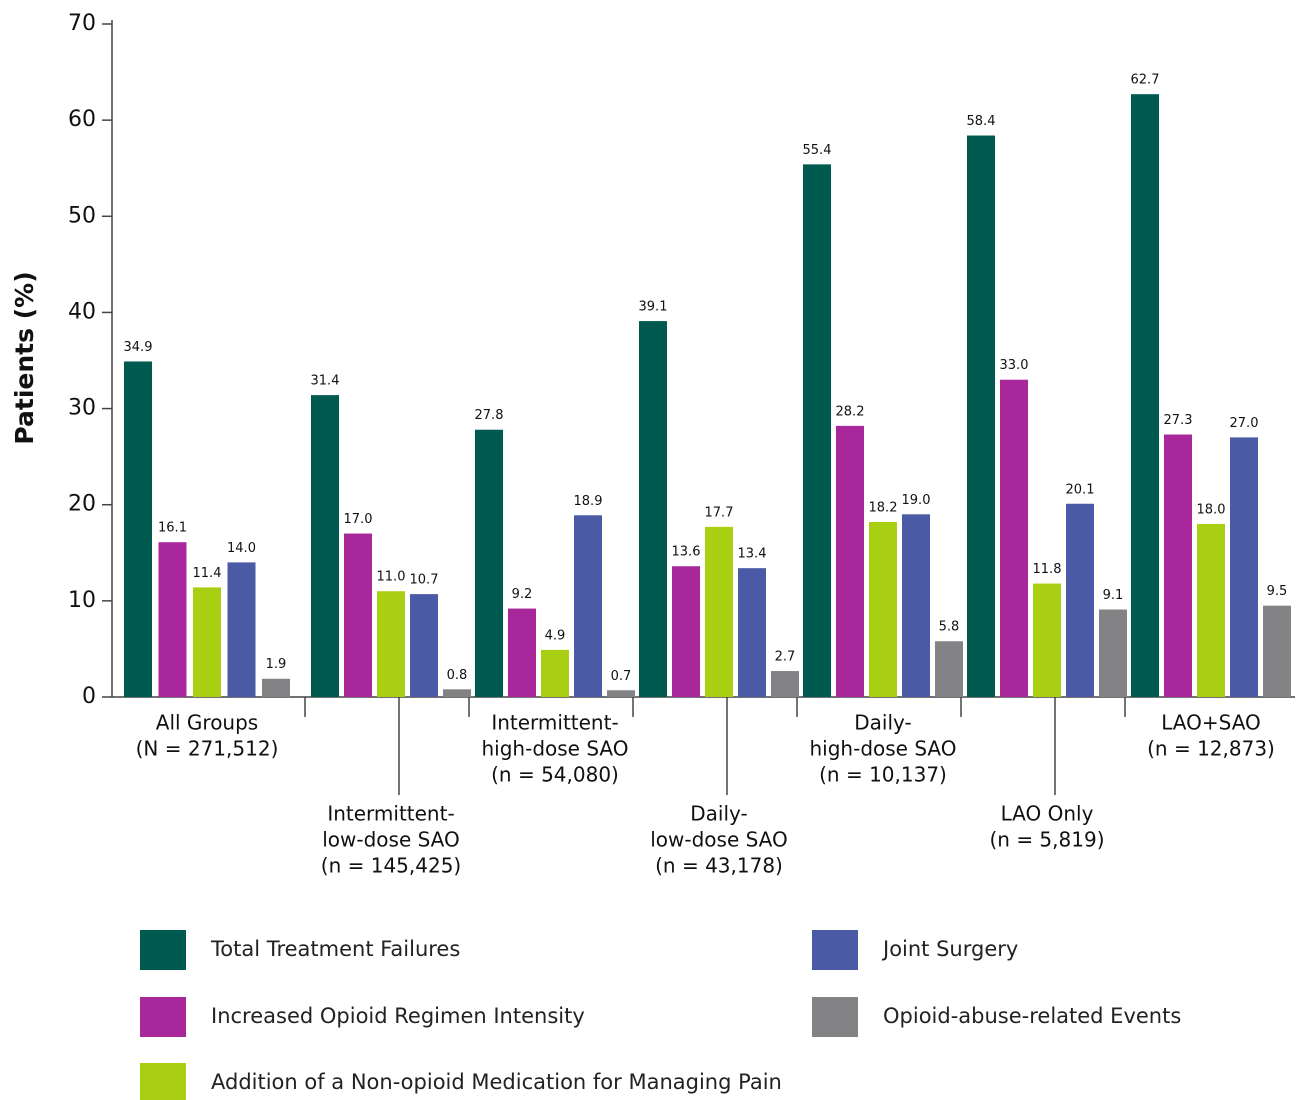 The height and width of the screenshot is (1100, 1296). What do you see at coordinates (358, 519) in the screenshot?
I see `value-label: 17.0` at bounding box center [358, 519].